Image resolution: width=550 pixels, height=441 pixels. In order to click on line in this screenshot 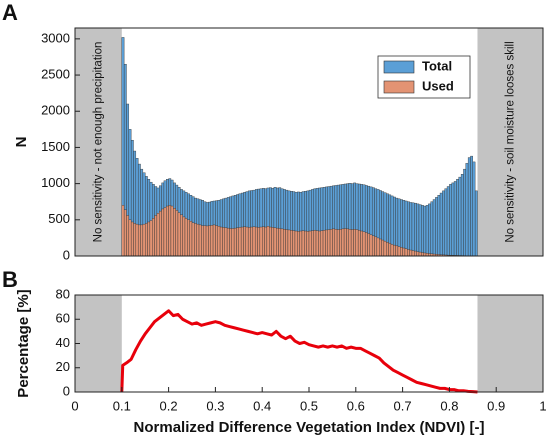, I will do `click(299, 351)`.